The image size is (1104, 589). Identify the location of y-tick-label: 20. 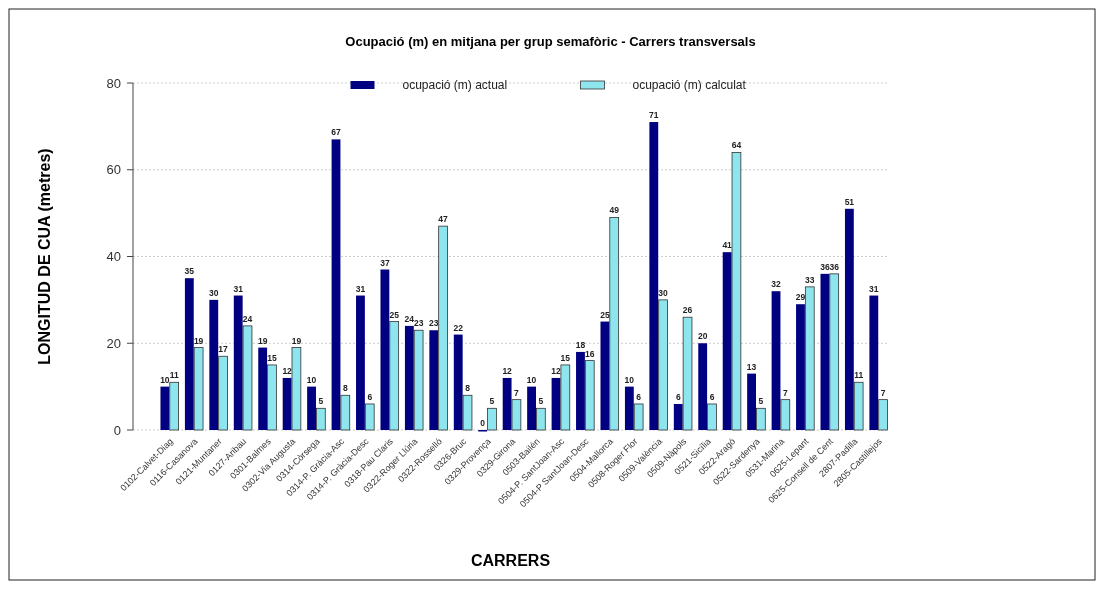
(113, 343).